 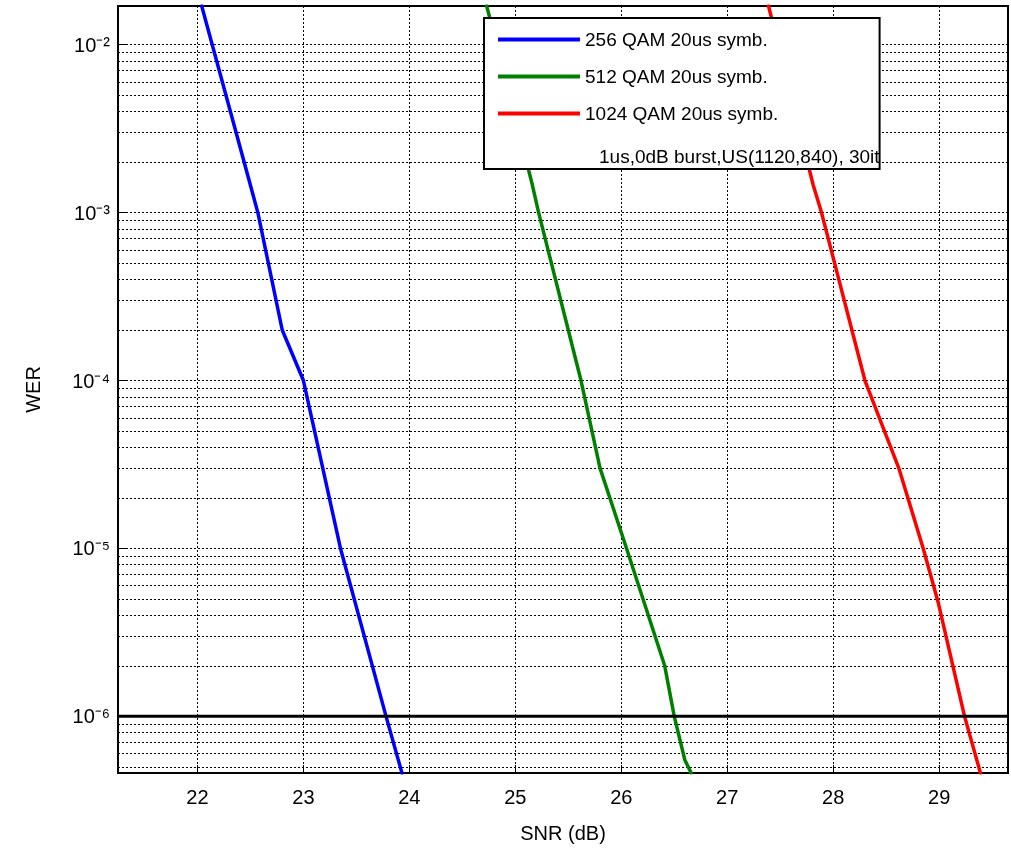 What do you see at coordinates (676, 76) in the screenshot?
I see `legend-label: 512 QAM 20us symb.` at bounding box center [676, 76].